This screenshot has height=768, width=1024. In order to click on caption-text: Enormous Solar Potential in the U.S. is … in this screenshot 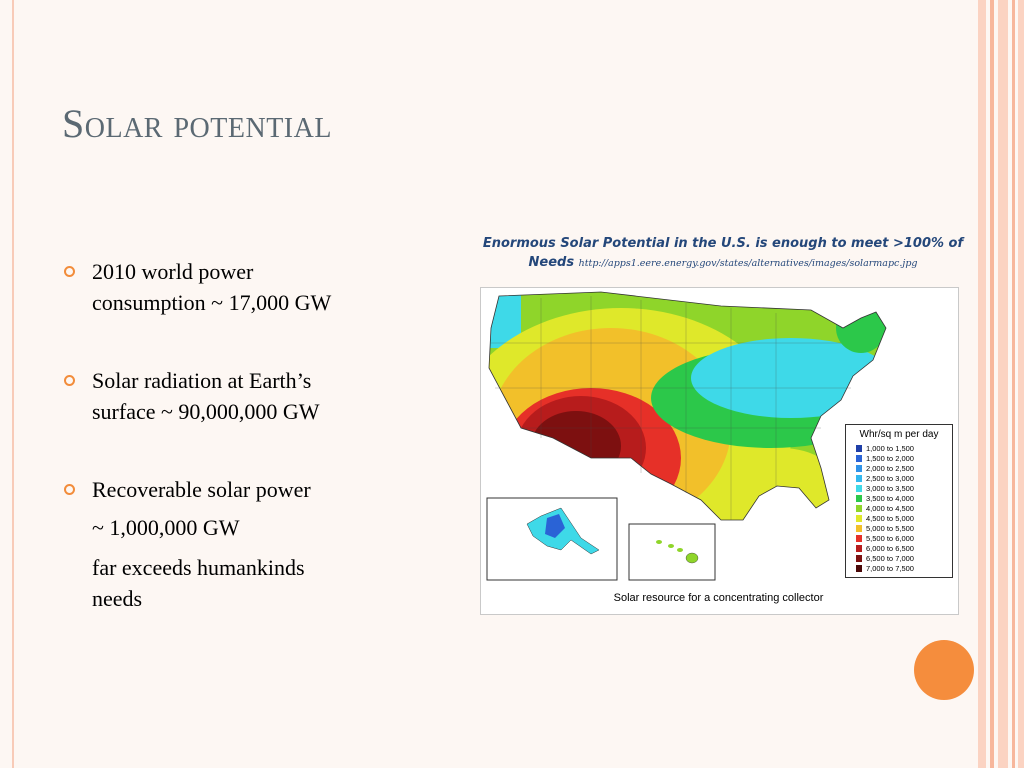, I will do `click(723, 253)`.